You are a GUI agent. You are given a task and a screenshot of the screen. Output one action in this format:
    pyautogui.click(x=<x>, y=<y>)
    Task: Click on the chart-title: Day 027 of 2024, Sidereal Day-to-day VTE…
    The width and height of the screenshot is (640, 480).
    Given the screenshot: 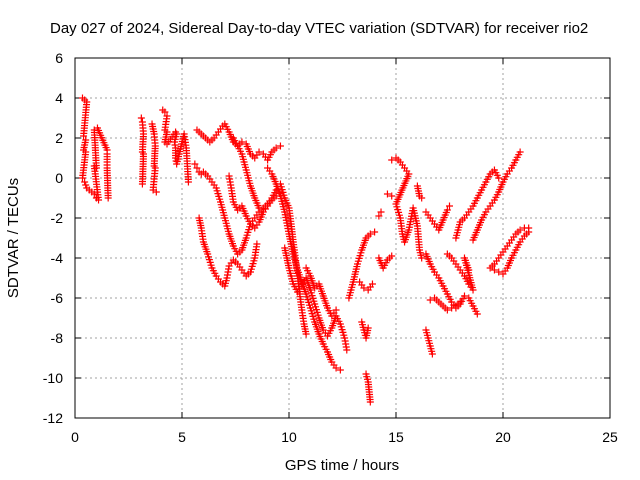 What is the action you would take?
    pyautogui.click(x=319, y=28)
    